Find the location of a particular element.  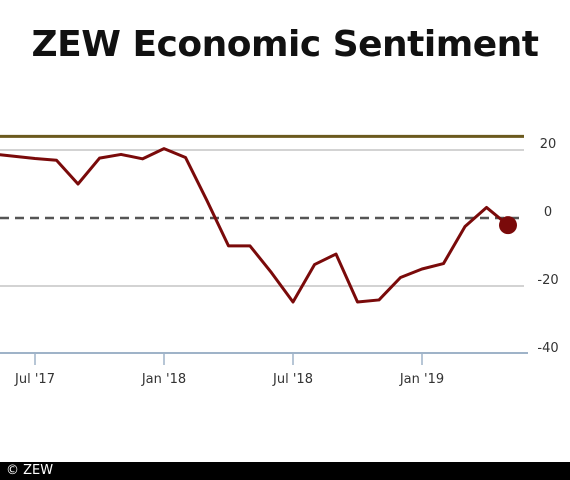

x-tick-label: Jan '18 is located at coordinates (163, 379).